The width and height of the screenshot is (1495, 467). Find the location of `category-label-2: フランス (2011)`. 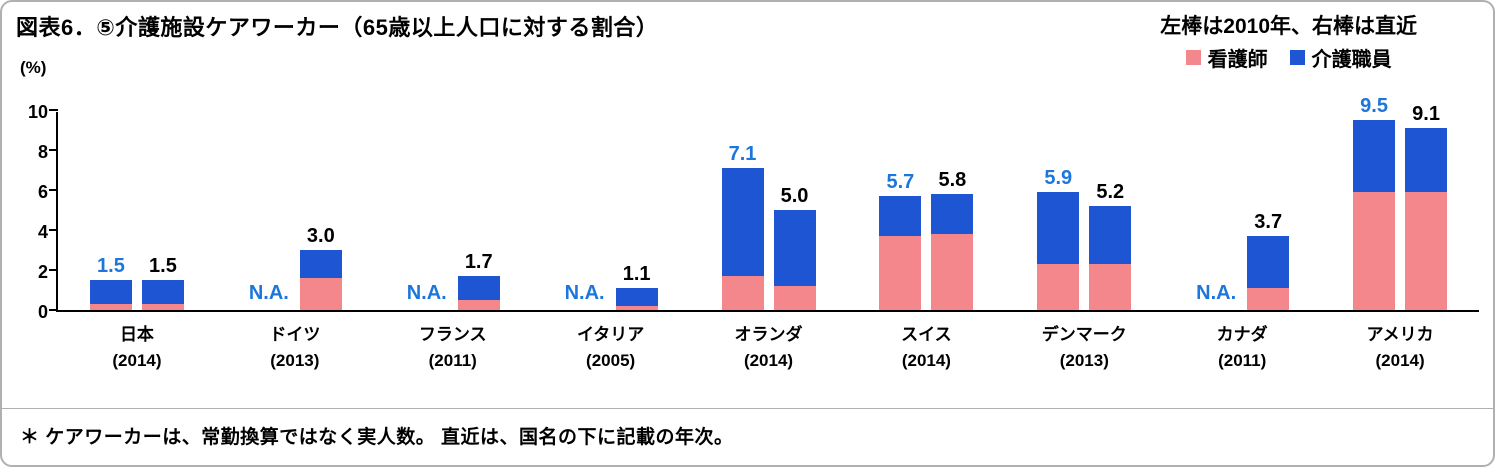

category-label-2: フランス (2011) is located at coordinates (453, 348).